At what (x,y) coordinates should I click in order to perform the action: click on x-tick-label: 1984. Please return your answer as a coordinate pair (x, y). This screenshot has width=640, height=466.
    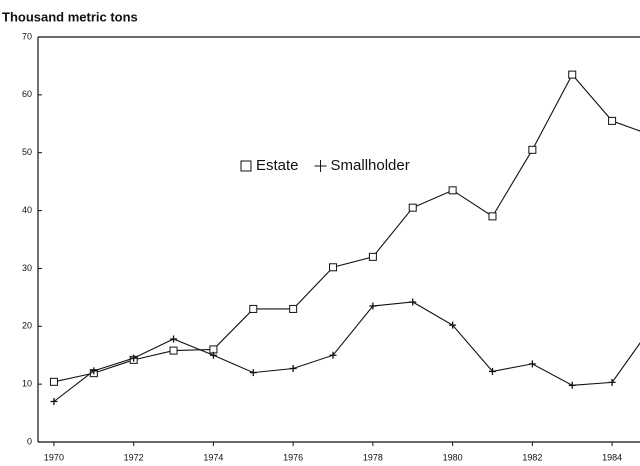
    Looking at the image, I should click on (612, 457).